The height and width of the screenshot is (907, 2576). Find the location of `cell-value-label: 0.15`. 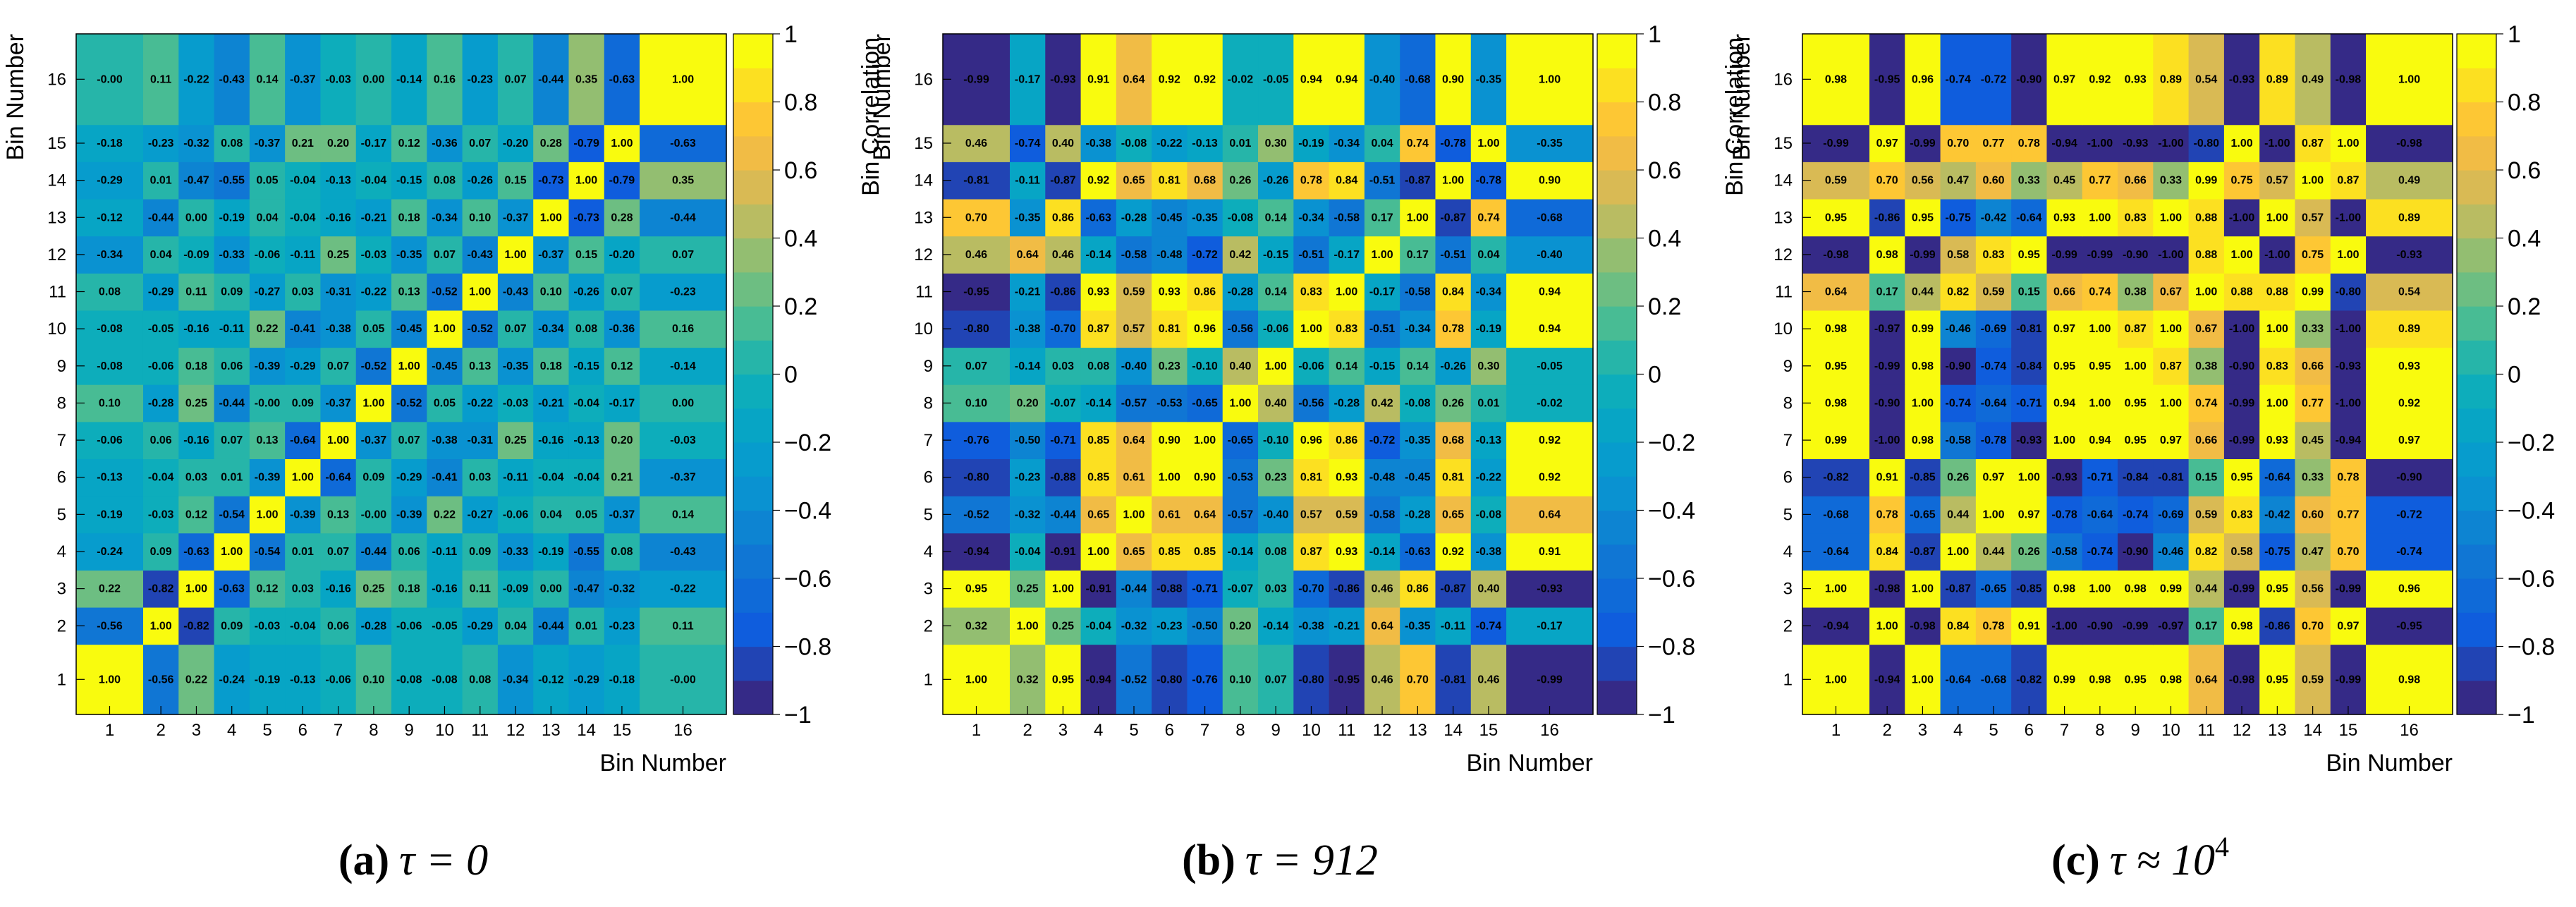

cell-value-label: 0.15 is located at coordinates (2029, 292).